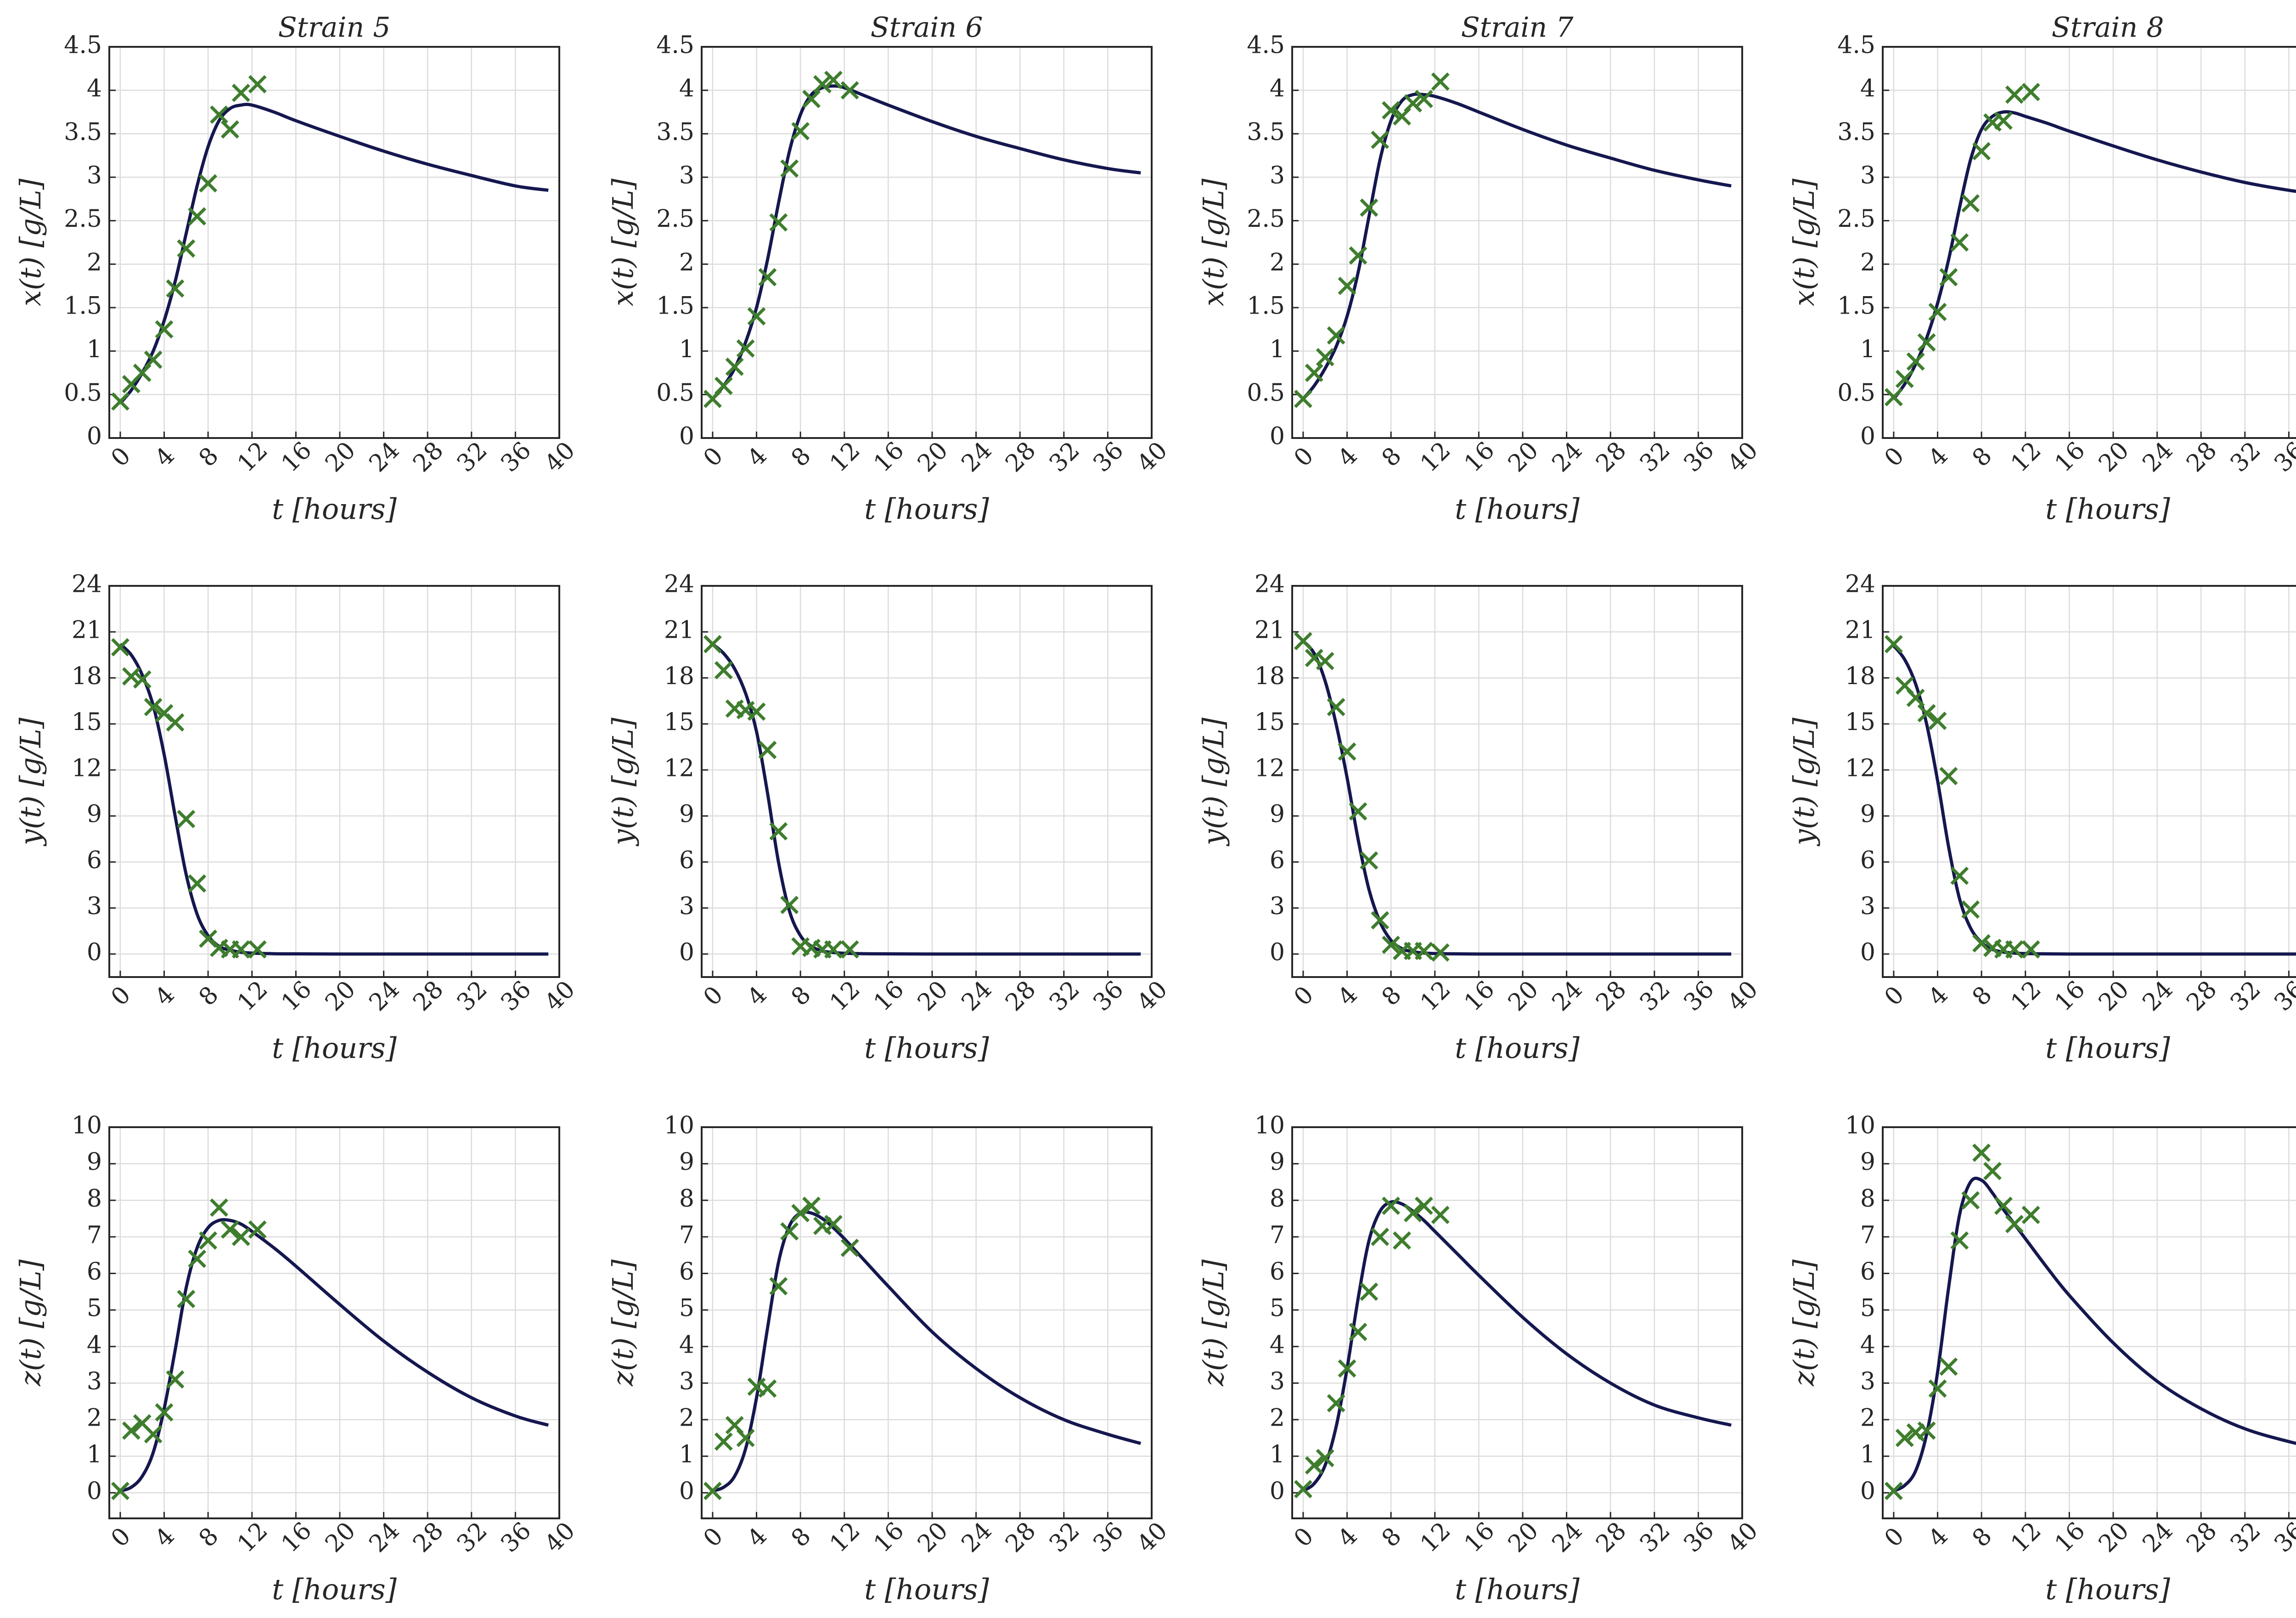 Image resolution: width=2296 pixels, height=1618 pixels. What do you see at coordinates (1213, 782) in the screenshot?
I see `y-axis-label: y(t) [g/L]` at bounding box center [1213, 782].